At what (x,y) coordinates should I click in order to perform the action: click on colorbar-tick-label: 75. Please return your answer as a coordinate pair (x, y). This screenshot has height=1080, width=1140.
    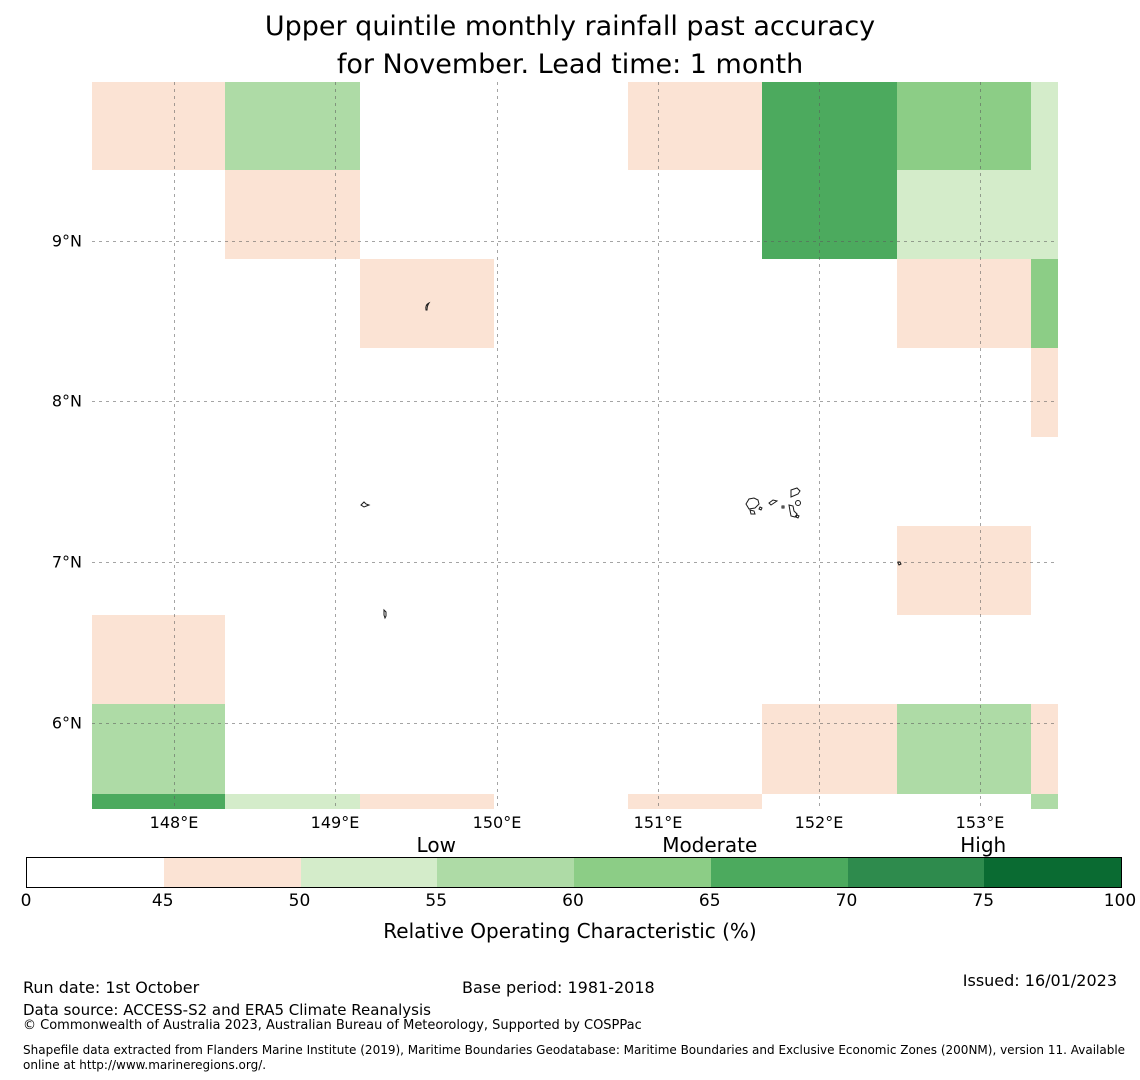
    Looking at the image, I should click on (983, 901).